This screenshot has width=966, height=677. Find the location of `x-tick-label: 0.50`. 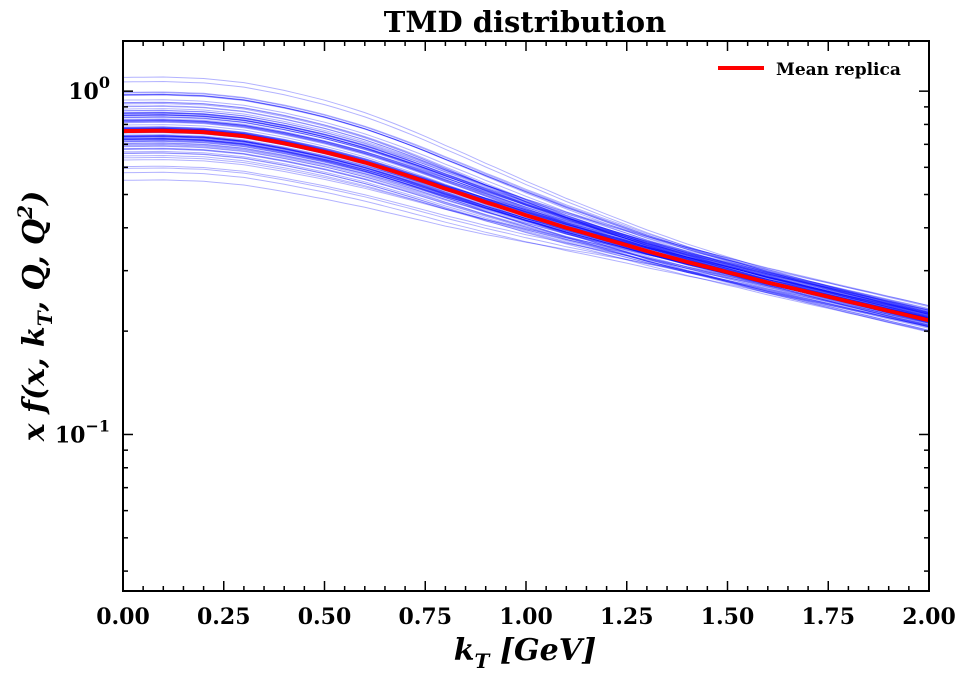

x-tick-label: 0.50 is located at coordinates (325, 617).